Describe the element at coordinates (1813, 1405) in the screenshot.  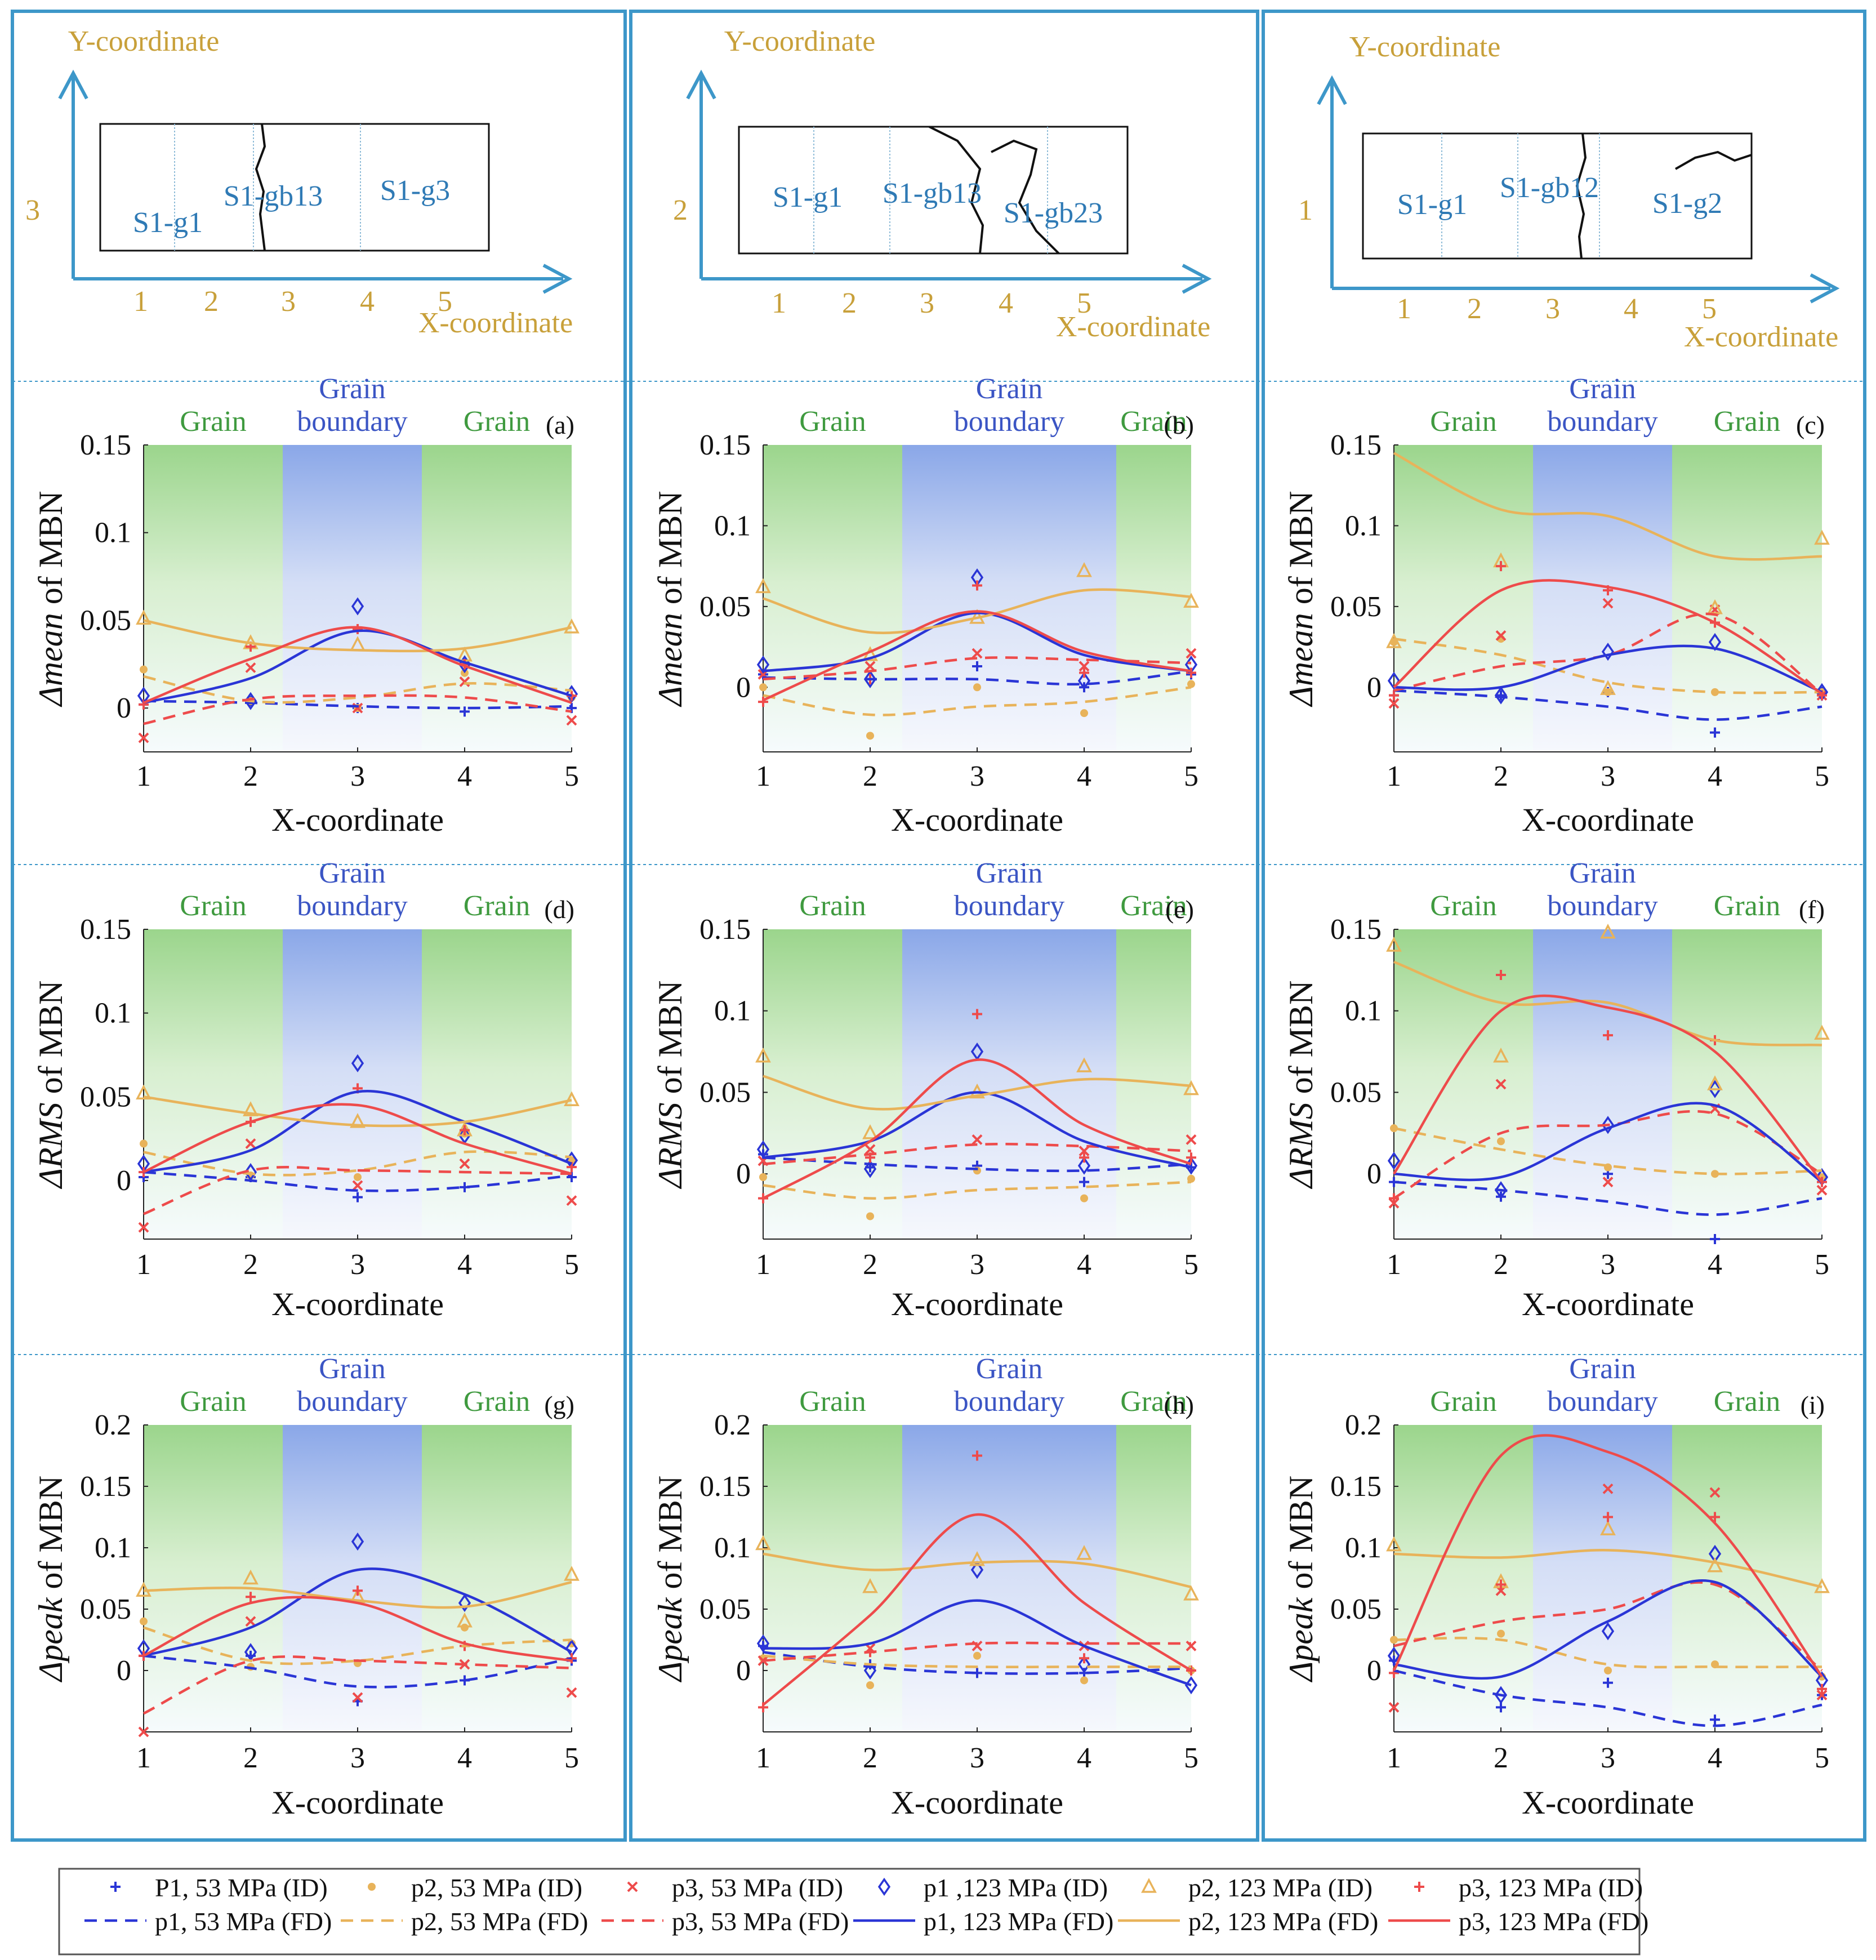
I see `panel-label: (i)` at that location.